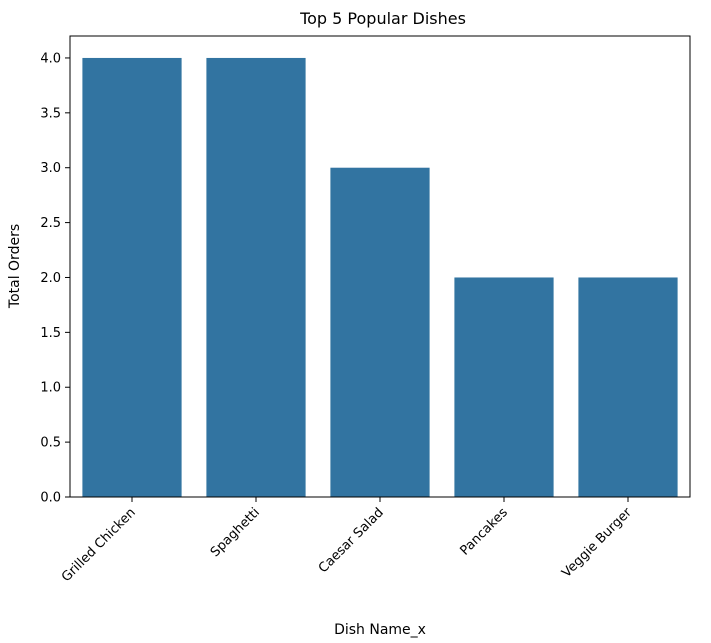  Describe the element at coordinates (132, 277) in the screenshot. I see `bar-grilled-chicken` at that location.